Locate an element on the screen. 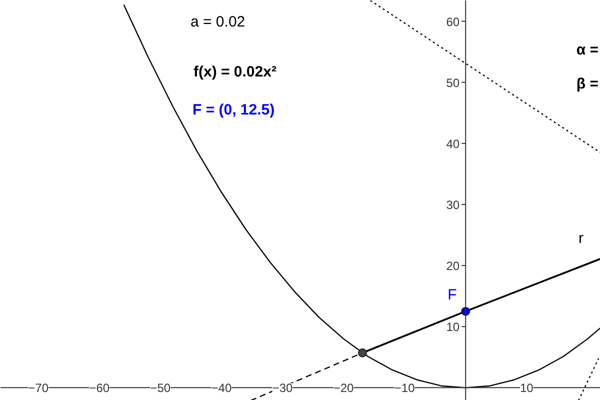 This screenshot has height=400, width=600. y-tick-label: 20 is located at coordinates (453, 266).